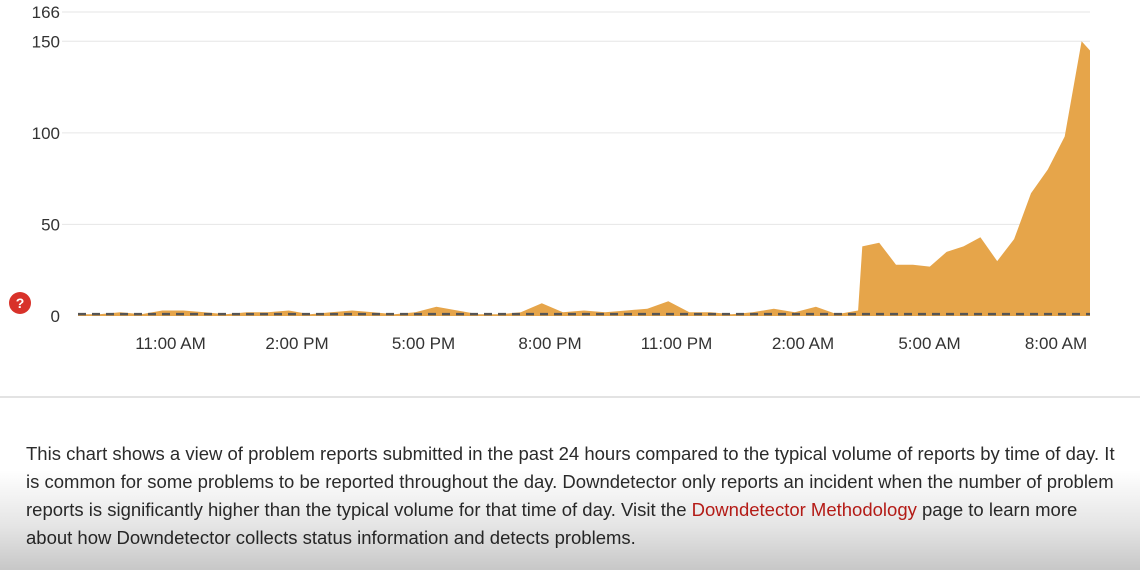 The height and width of the screenshot is (570, 1140). Describe the element at coordinates (296, 343) in the screenshot. I see `x-tick-label-200pm: 2:00 PM` at that location.